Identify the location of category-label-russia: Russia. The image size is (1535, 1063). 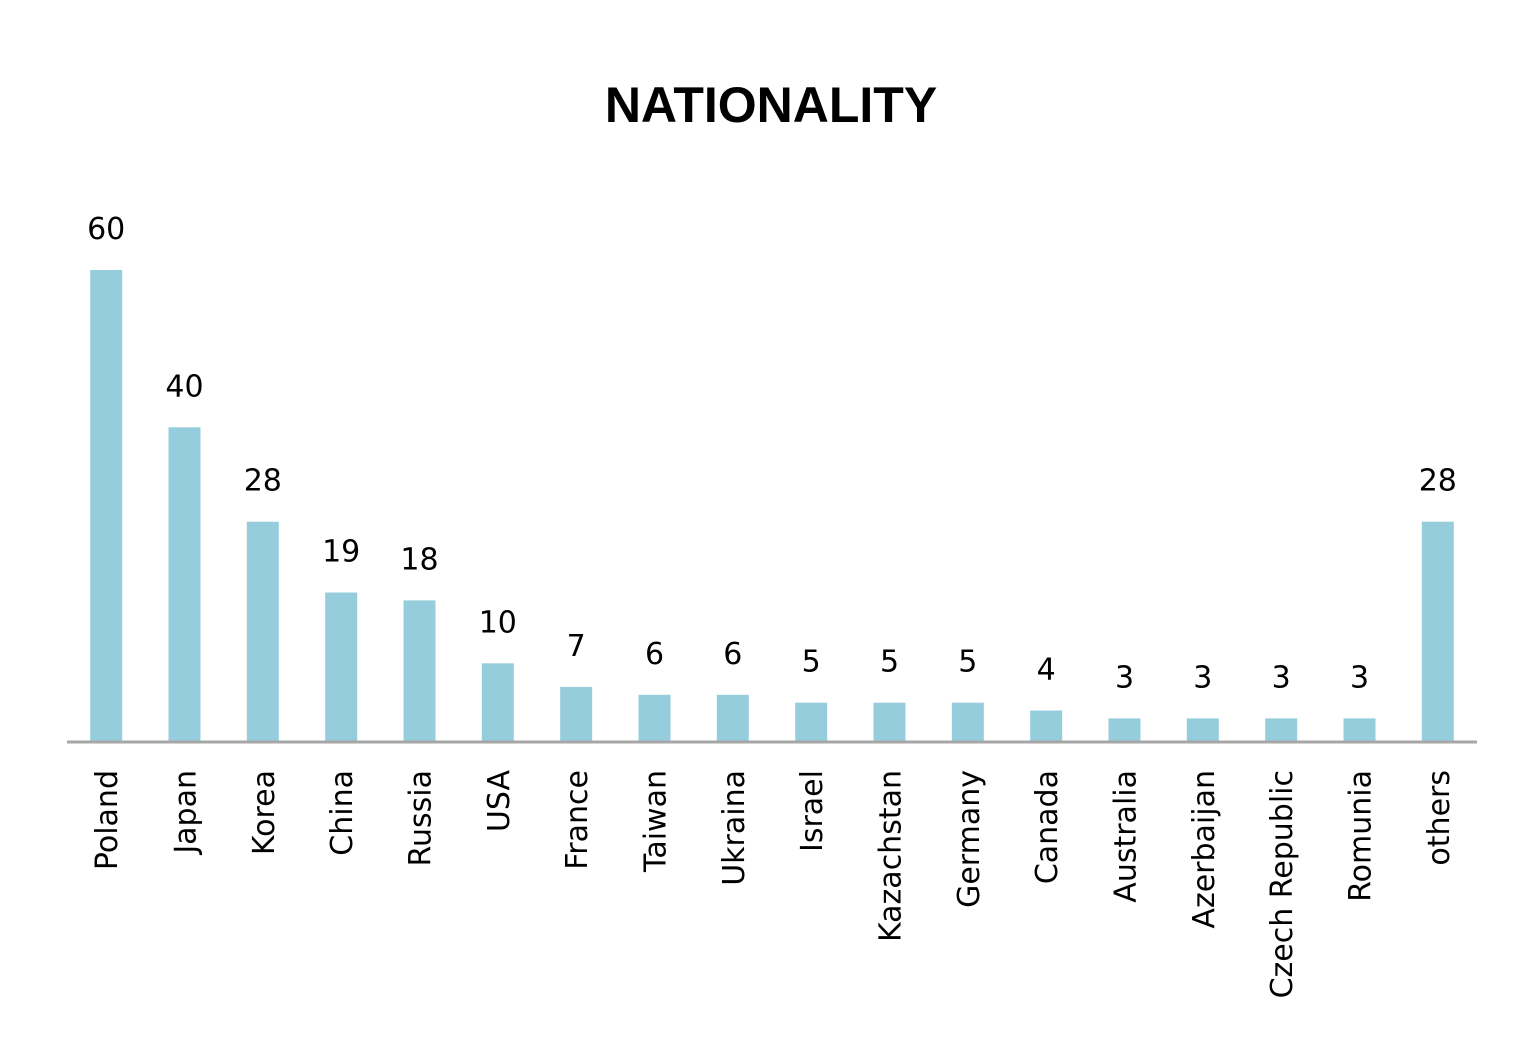
(421, 818).